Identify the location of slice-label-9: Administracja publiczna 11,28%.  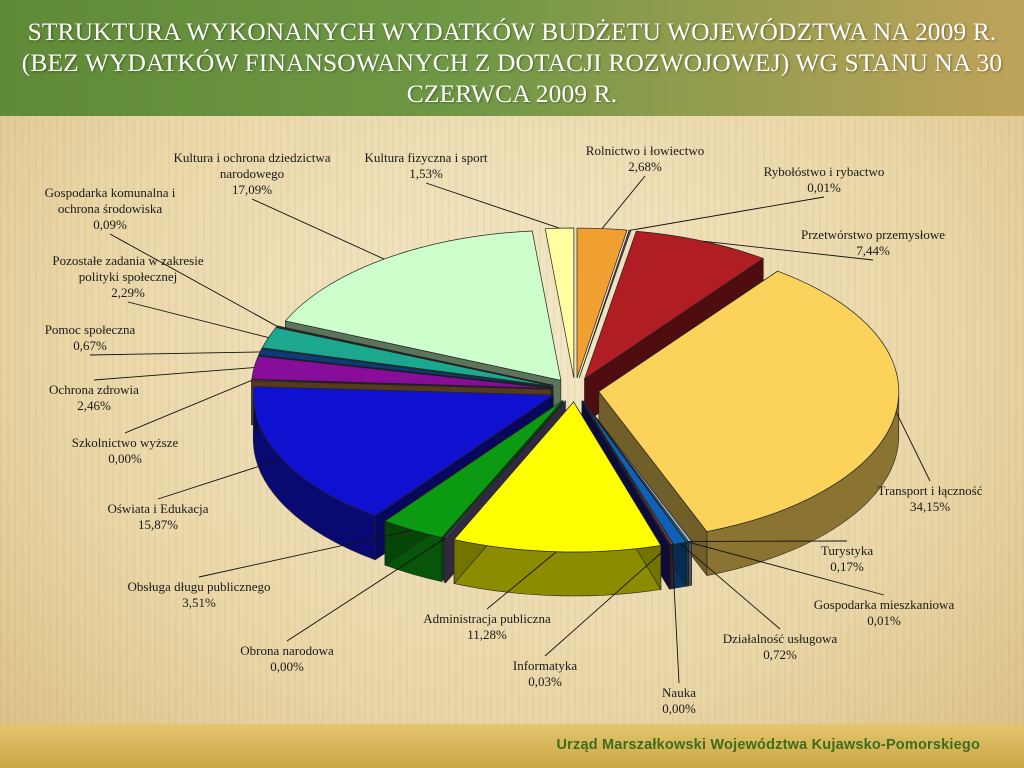
(487, 626).